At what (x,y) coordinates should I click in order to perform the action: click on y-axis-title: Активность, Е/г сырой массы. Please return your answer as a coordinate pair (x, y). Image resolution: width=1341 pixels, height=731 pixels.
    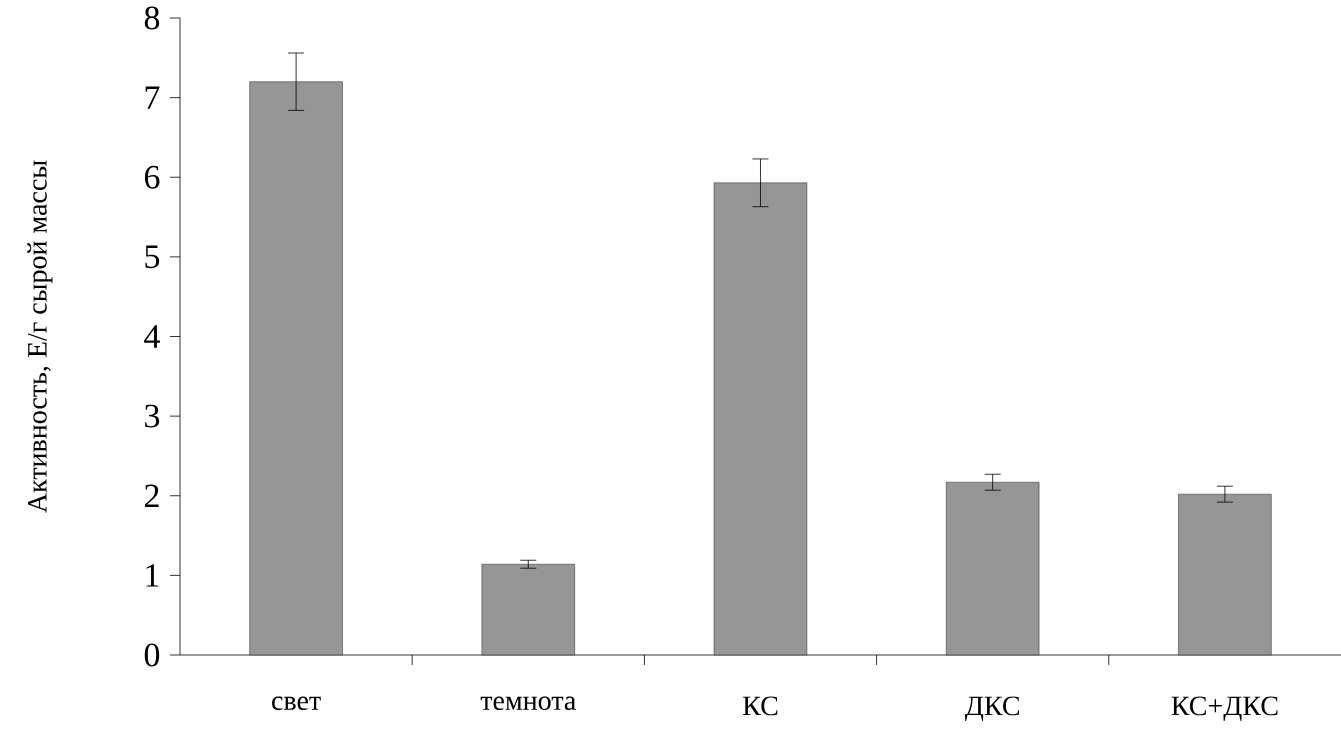
    Looking at the image, I should click on (40, 336).